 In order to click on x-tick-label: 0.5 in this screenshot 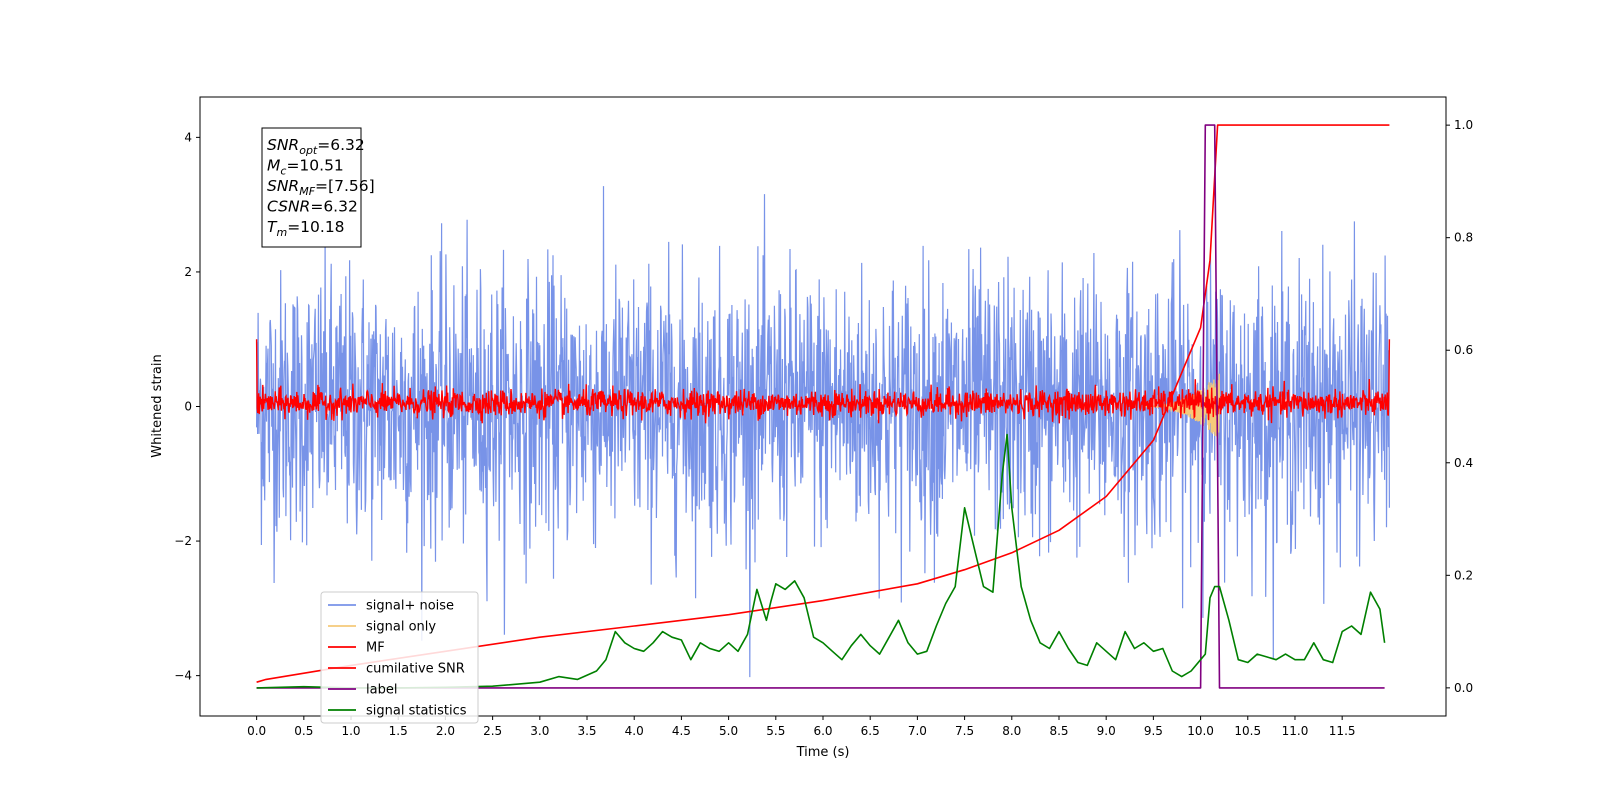, I will do `click(303, 731)`.